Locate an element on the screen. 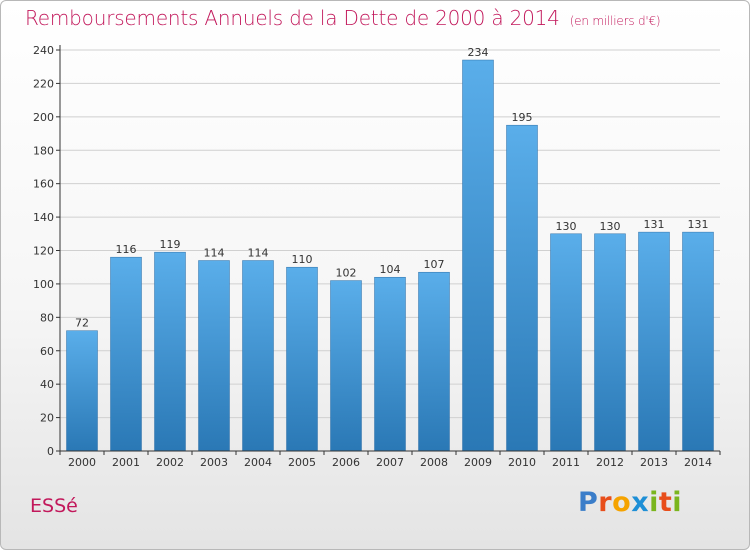  logo-letter: P is located at coordinates (588, 502).